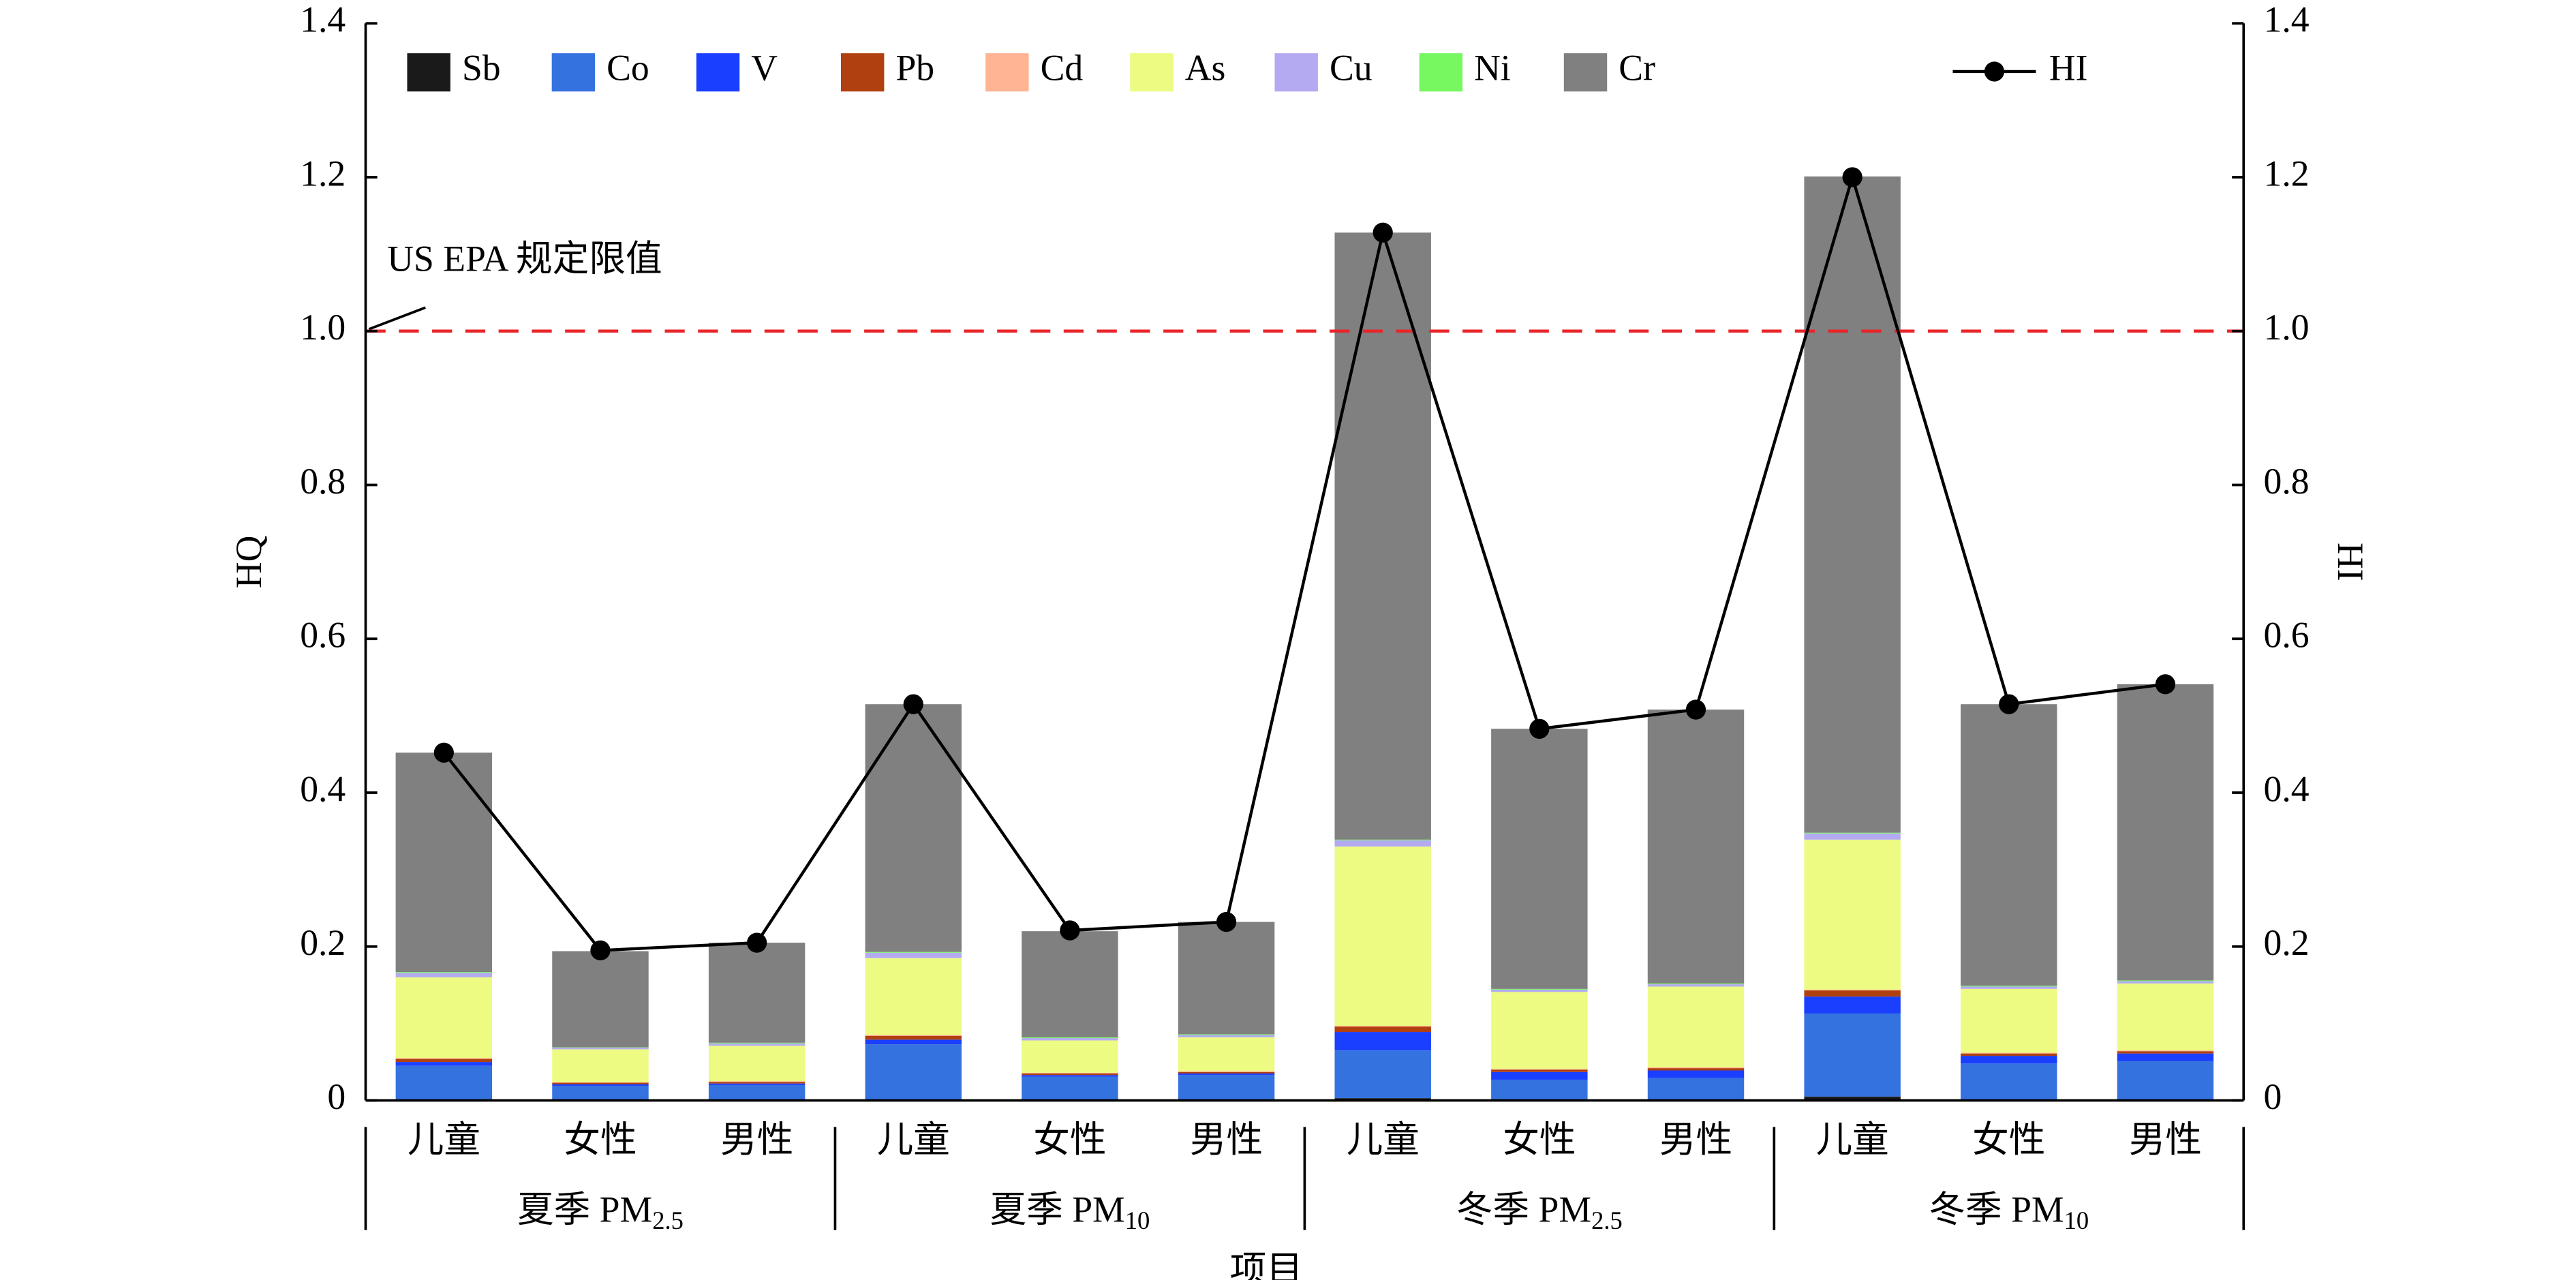 The height and width of the screenshot is (1280, 2576). Describe the element at coordinates (2287, 328) in the screenshot. I see `y2-tick-label: 1.0` at that location.